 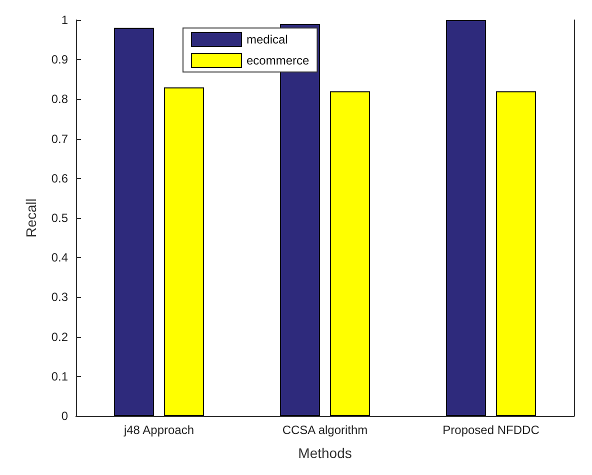 What do you see at coordinates (59, 376) in the screenshot?
I see `y-tick-label: 0.1` at bounding box center [59, 376].